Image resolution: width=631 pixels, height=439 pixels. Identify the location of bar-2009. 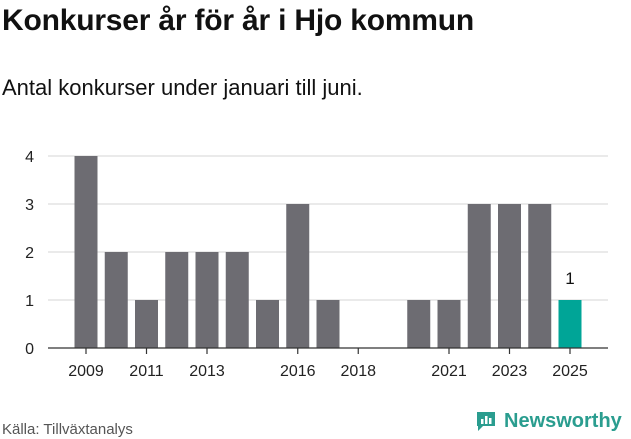
(86, 252).